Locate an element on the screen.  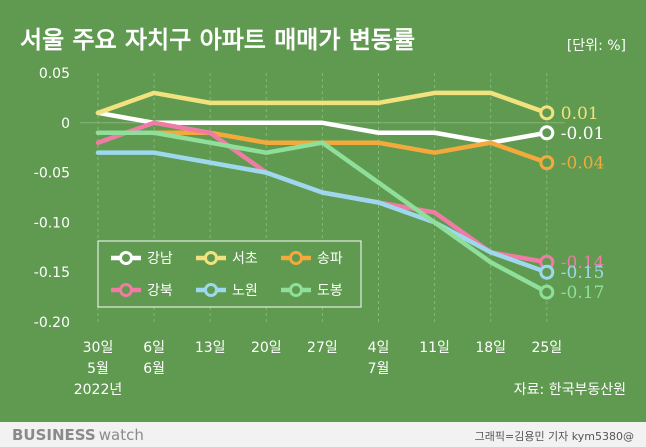
graphic-credit: 그래픽=김용민 기자 kym5380@ is located at coordinates (554, 436).